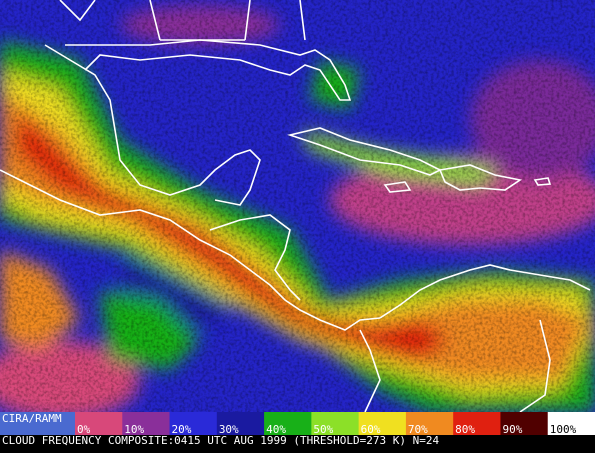 The height and width of the screenshot is (453, 595). I want to click on legend-label: 30%, so click(229, 429).